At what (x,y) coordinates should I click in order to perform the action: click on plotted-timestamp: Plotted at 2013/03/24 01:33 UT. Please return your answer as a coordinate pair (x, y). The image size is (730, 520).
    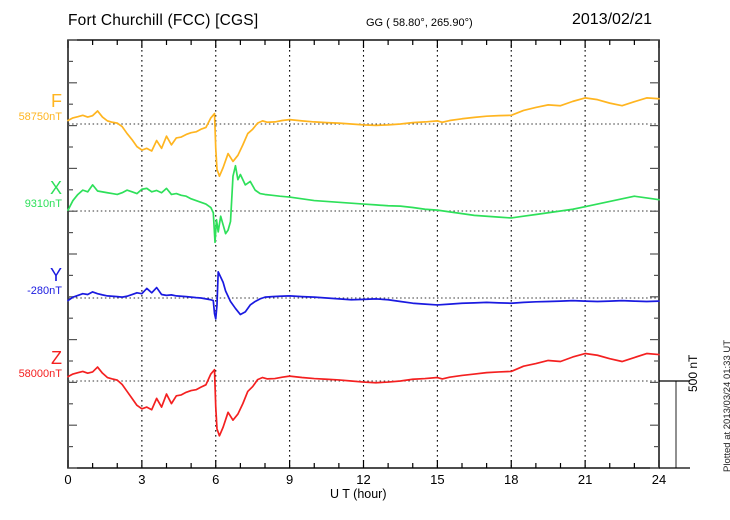
    Looking at the image, I should click on (726, 405).